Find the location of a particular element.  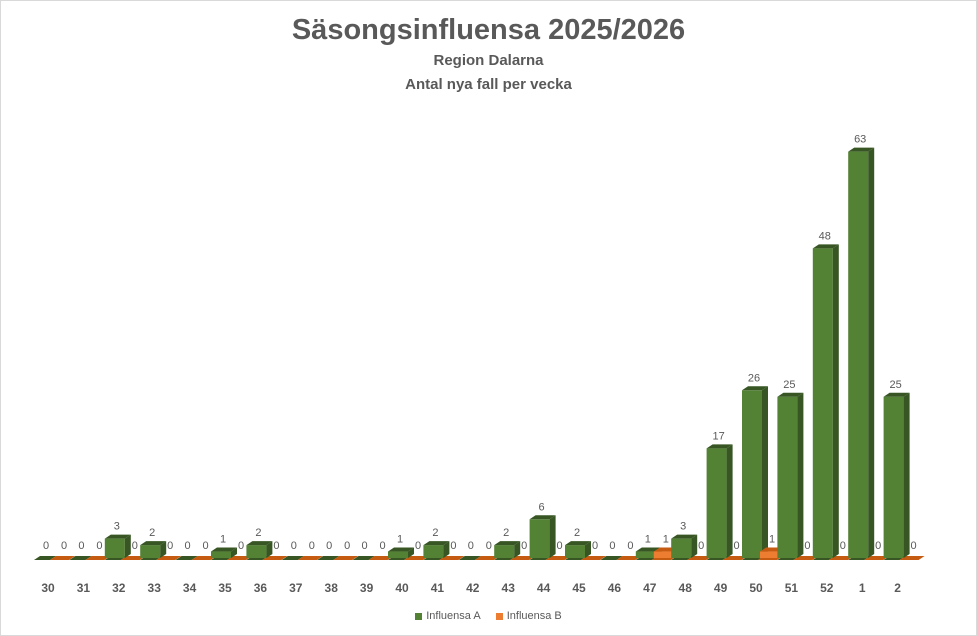

legend-swatch-b is located at coordinates (499, 616).